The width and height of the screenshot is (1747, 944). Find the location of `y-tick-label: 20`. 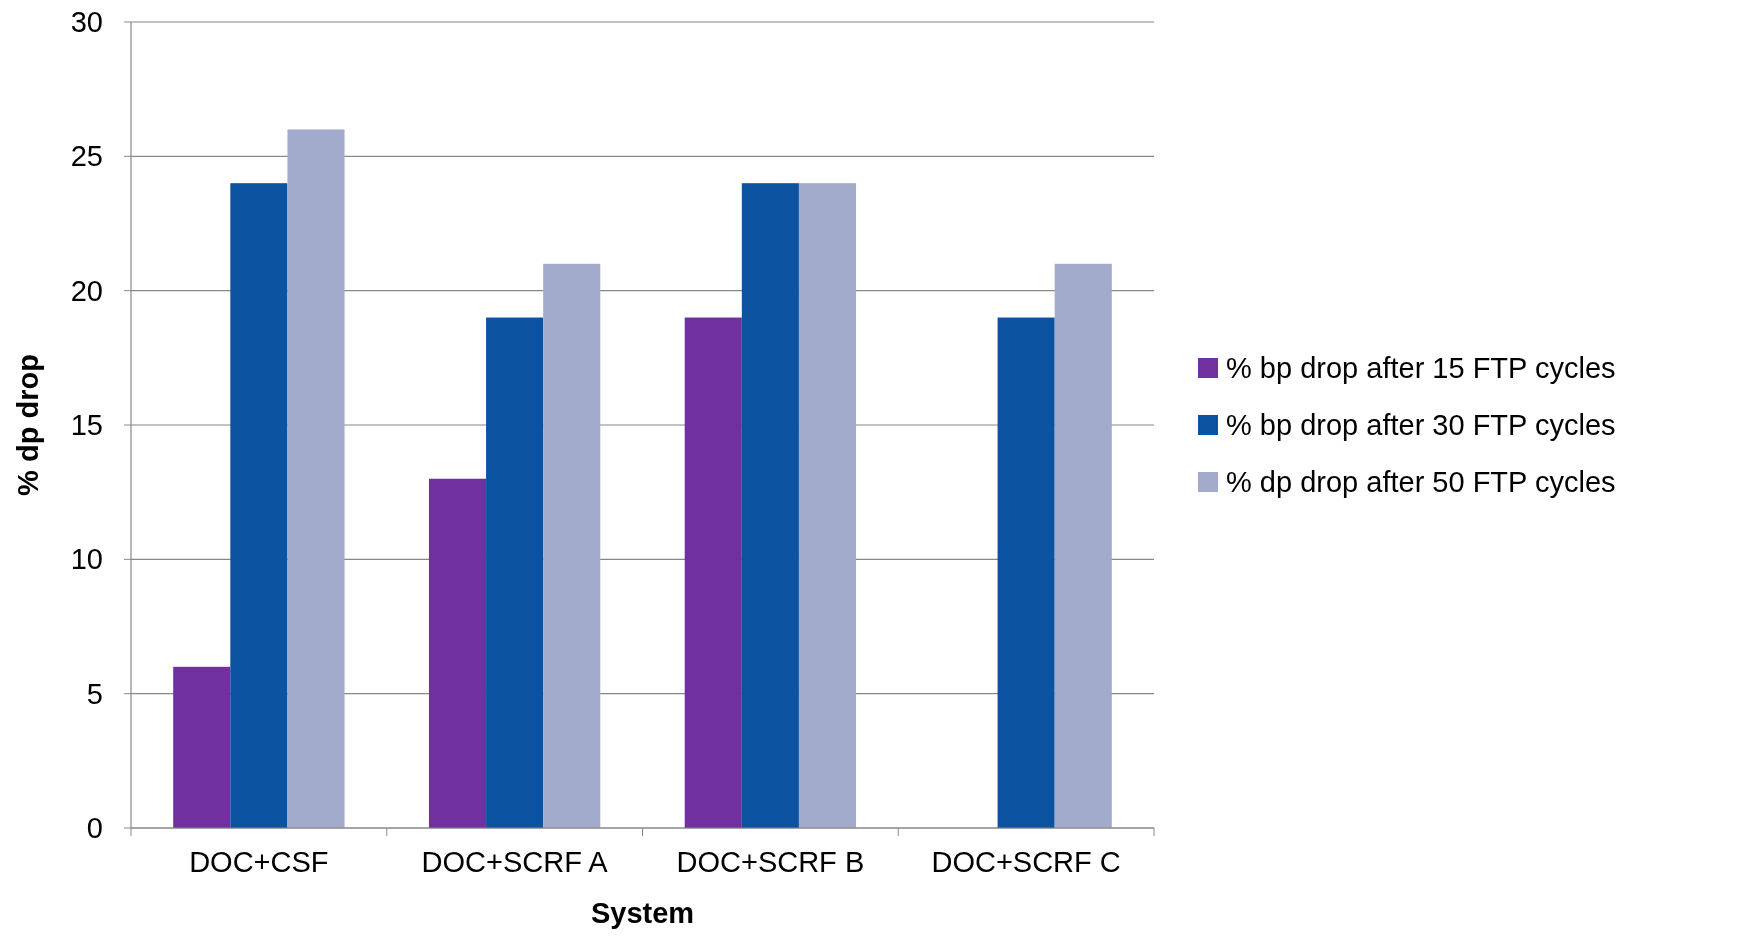

y-tick-label: 20 is located at coordinates (86, 290).